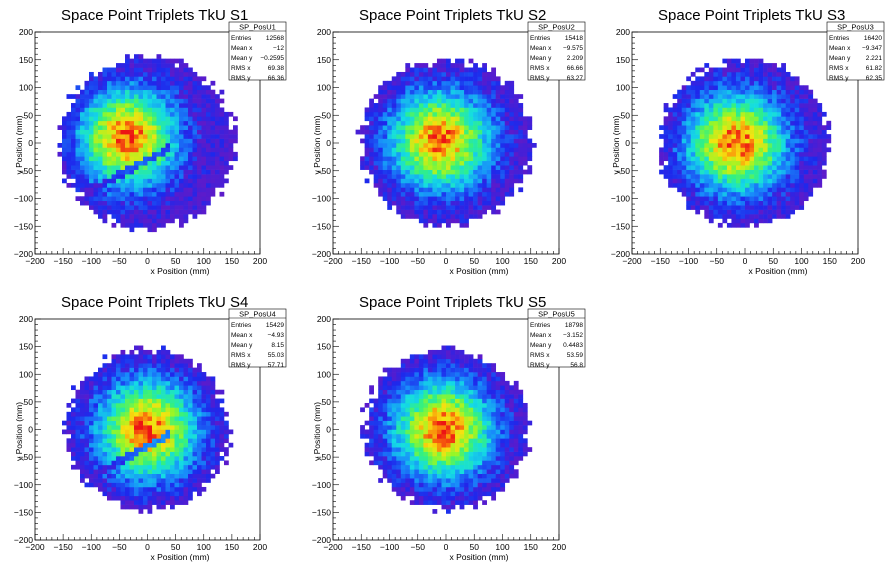  Describe the element at coordinates (63, 261) in the screenshot. I see `x-tick-label: −150` at that location.